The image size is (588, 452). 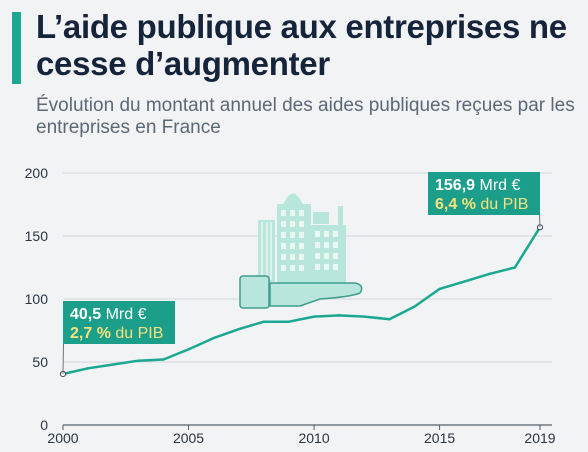 I want to click on y-axis: 0 50 100 150 200, so click(x=37, y=299).